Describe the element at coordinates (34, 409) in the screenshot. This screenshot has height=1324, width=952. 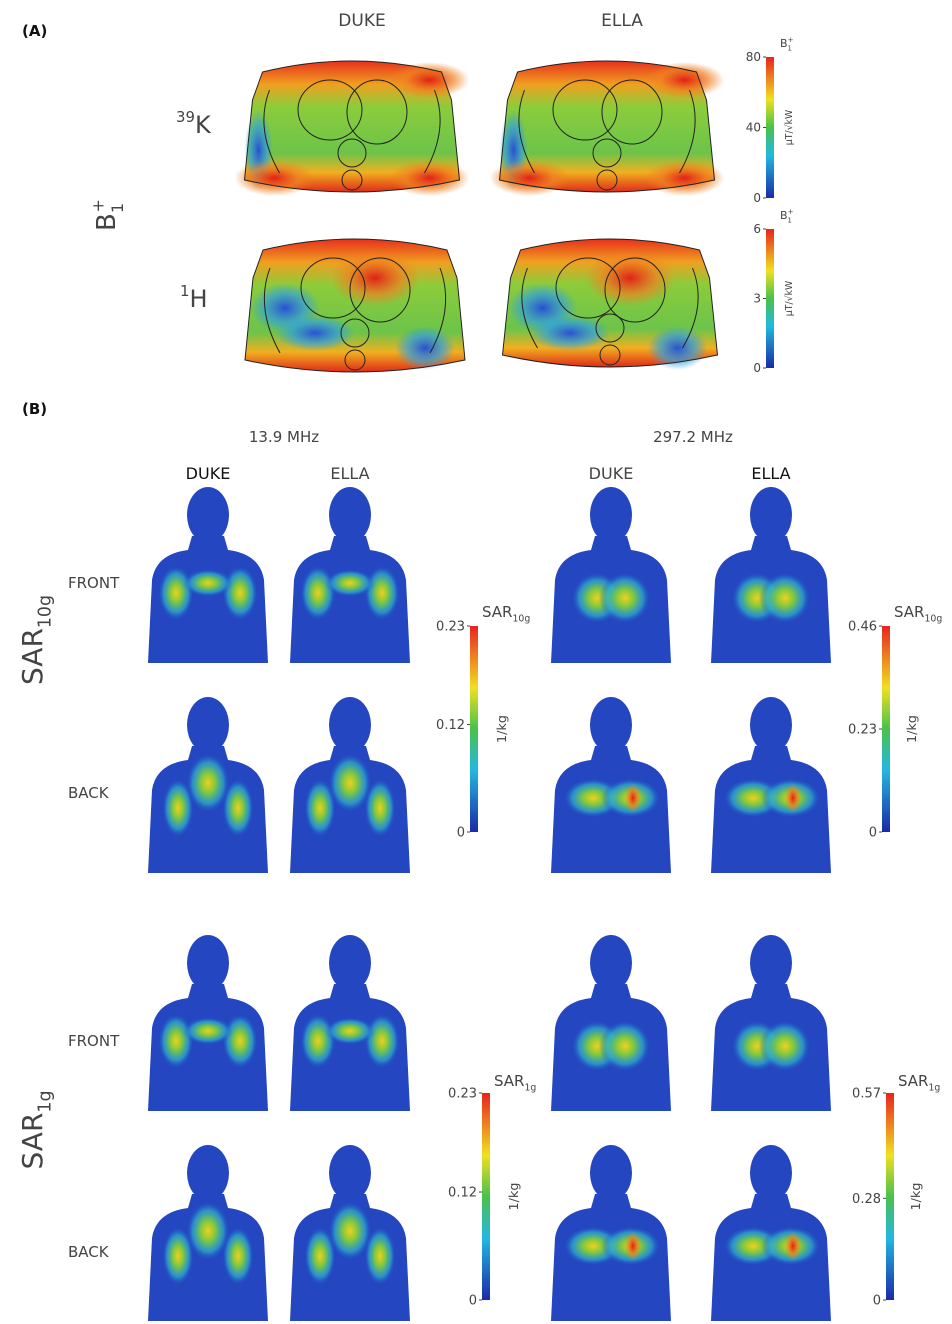
I see `panel-label: (B)` at that location.